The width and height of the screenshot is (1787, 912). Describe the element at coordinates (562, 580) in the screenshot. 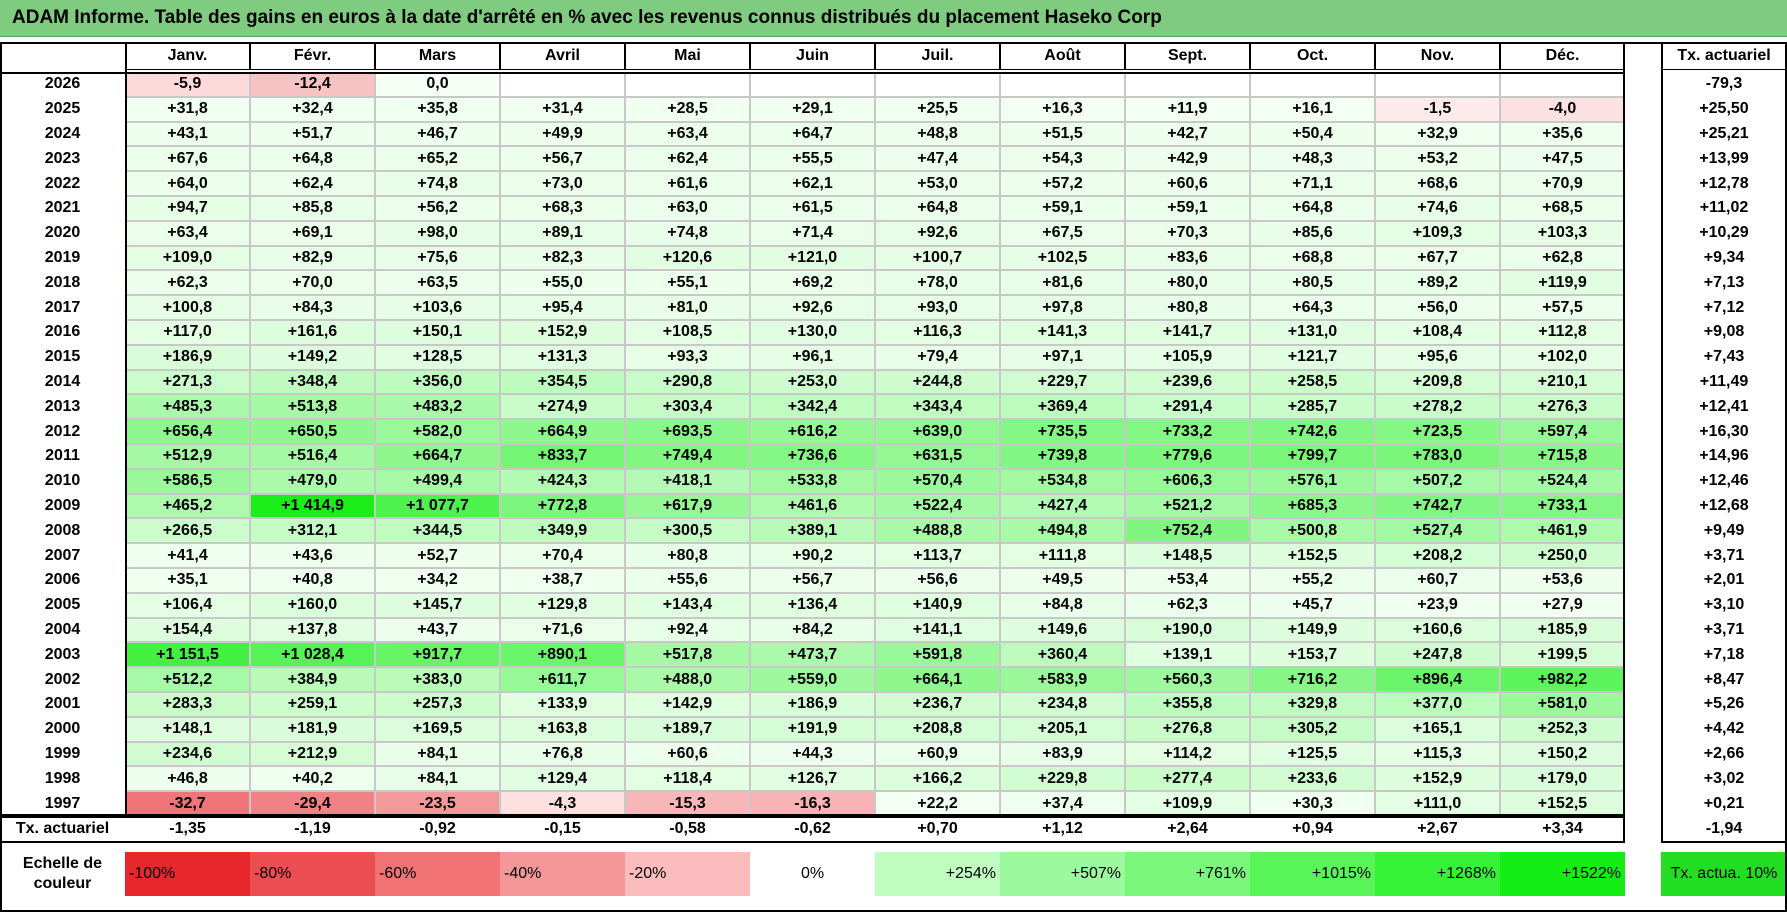

I see `heatmap-cell: +38,7` at that location.